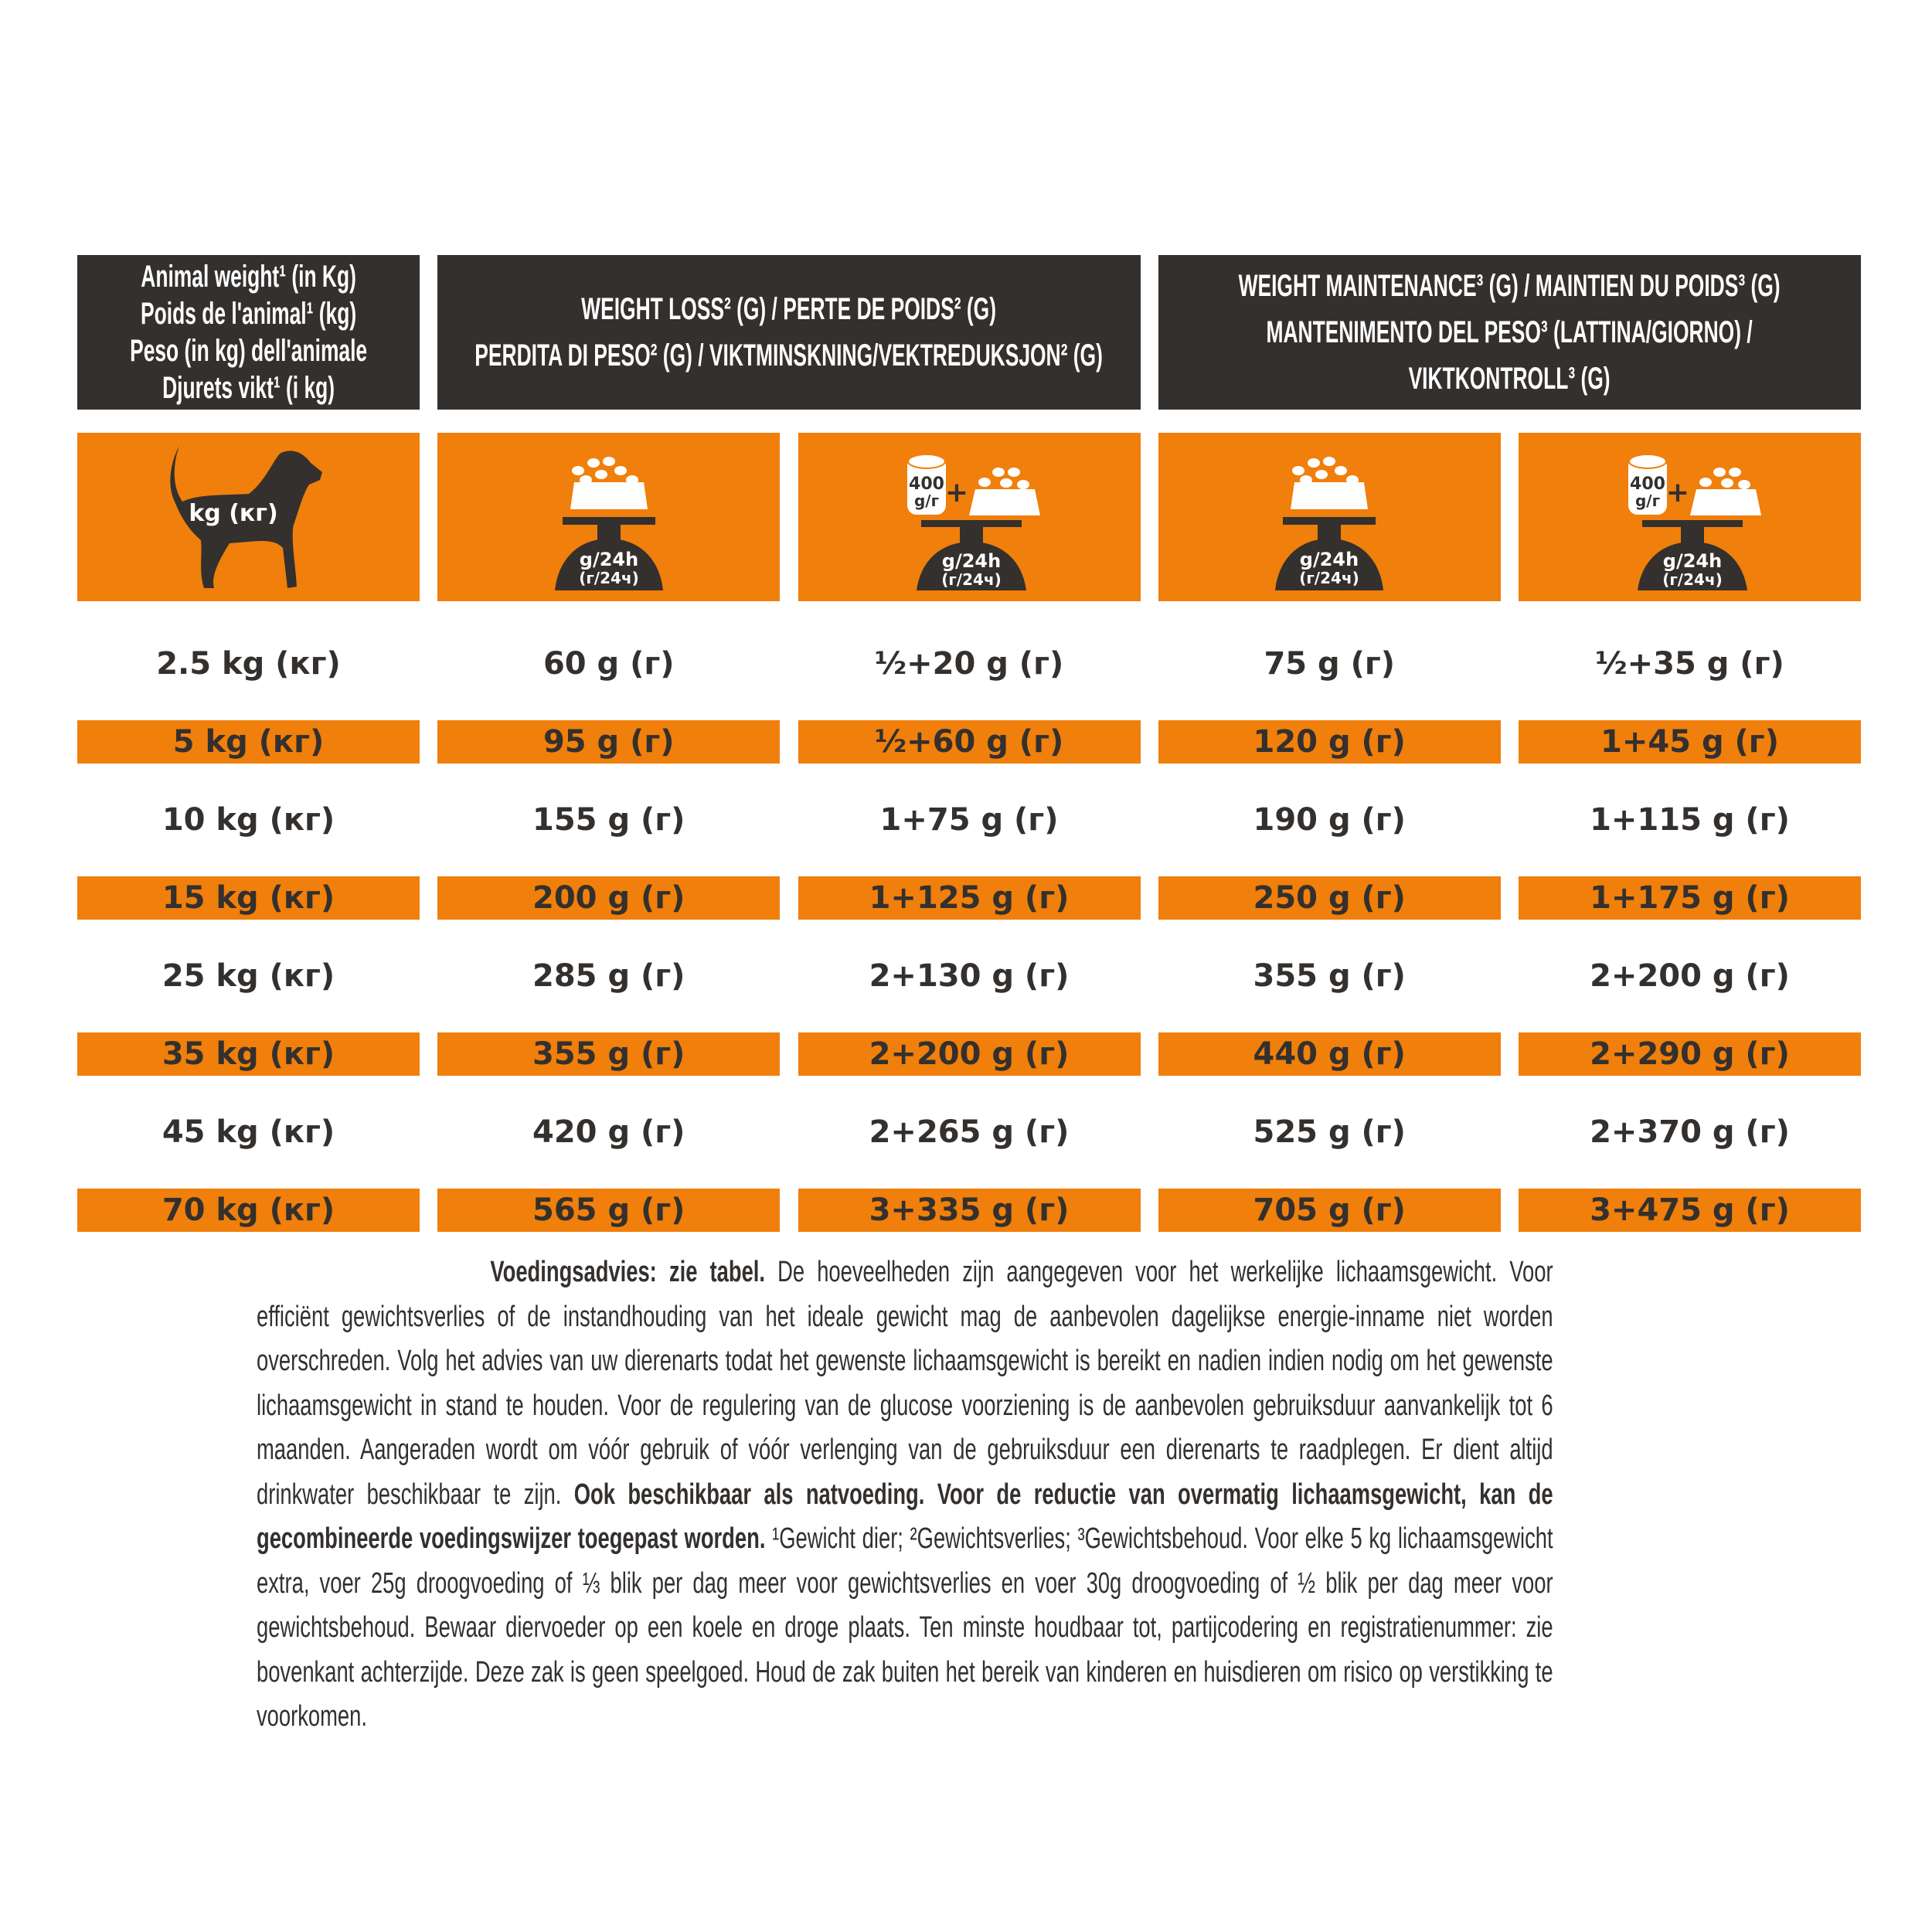 The height and width of the screenshot is (1932, 1932). What do you see at coordinates (1690, 898) in the screenshot?
I see `cell-maint-mixed: 1+175 g (г)` at bounding box center [1690, 898].